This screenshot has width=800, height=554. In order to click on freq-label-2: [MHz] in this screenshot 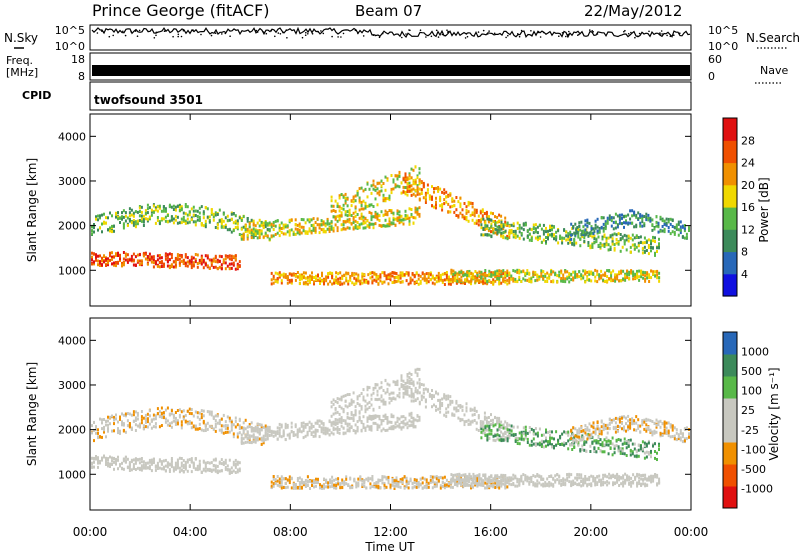, I will do `click(22, 72)`.